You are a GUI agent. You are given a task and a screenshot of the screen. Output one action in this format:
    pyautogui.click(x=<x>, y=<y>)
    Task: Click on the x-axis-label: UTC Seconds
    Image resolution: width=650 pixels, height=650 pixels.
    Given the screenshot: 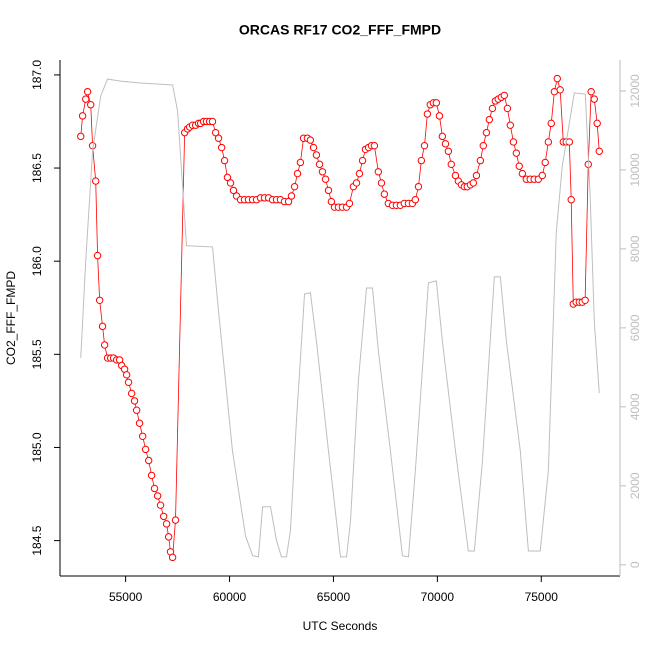 What is the action you would take?
    pyautogui.click(x=340, y=626)
    